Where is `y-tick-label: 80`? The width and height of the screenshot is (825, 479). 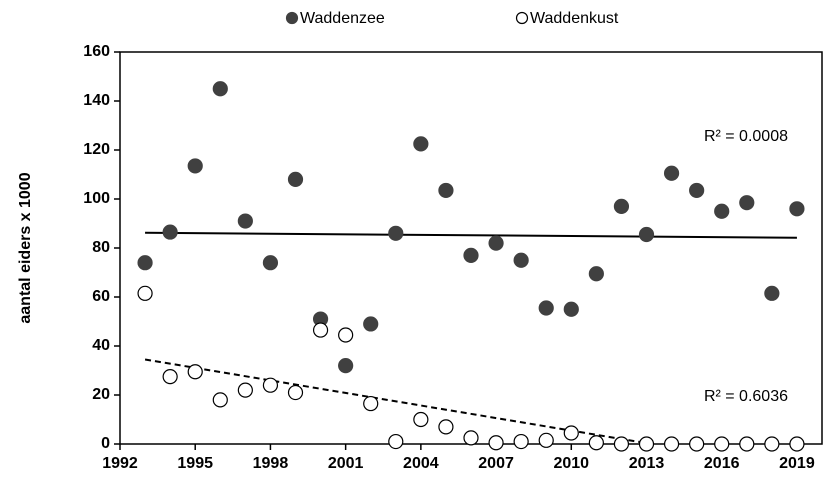
y-tick-label: 80 is located at coordinates (101, 247).